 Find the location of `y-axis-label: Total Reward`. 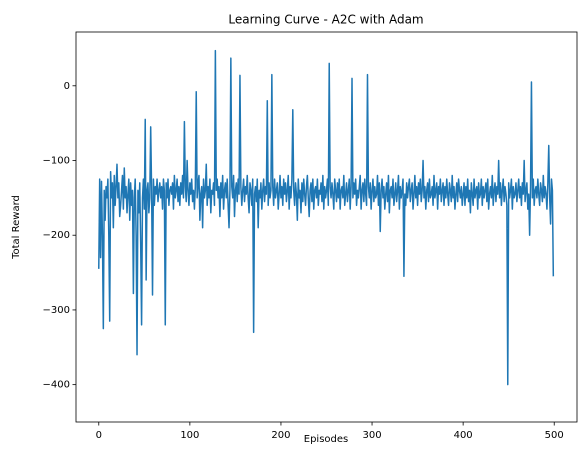

y-axis-label: Total Reward is located at coordinates (16, 227).